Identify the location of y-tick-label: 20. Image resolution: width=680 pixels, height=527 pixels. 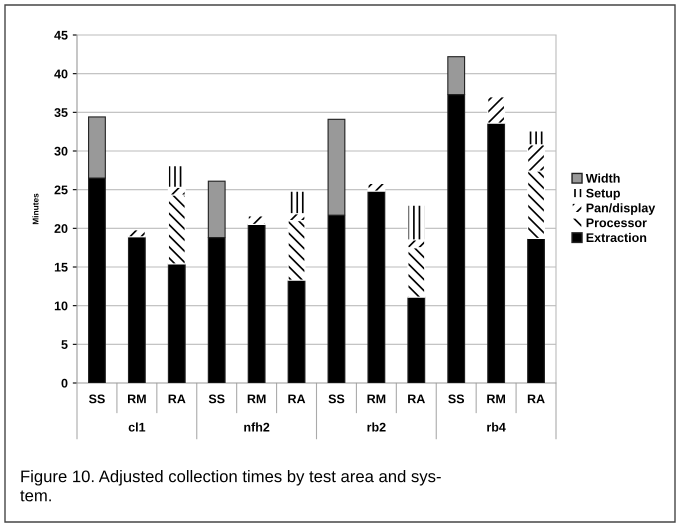
(61, 228).